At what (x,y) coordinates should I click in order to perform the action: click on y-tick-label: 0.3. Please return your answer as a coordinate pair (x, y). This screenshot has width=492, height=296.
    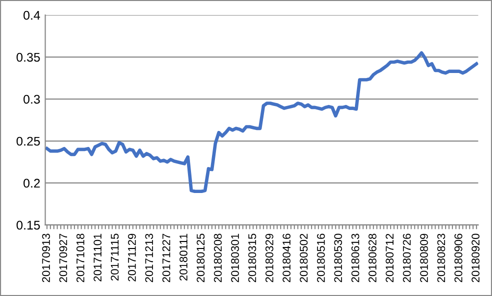
    Looking at the image, I should click on (32, 99).